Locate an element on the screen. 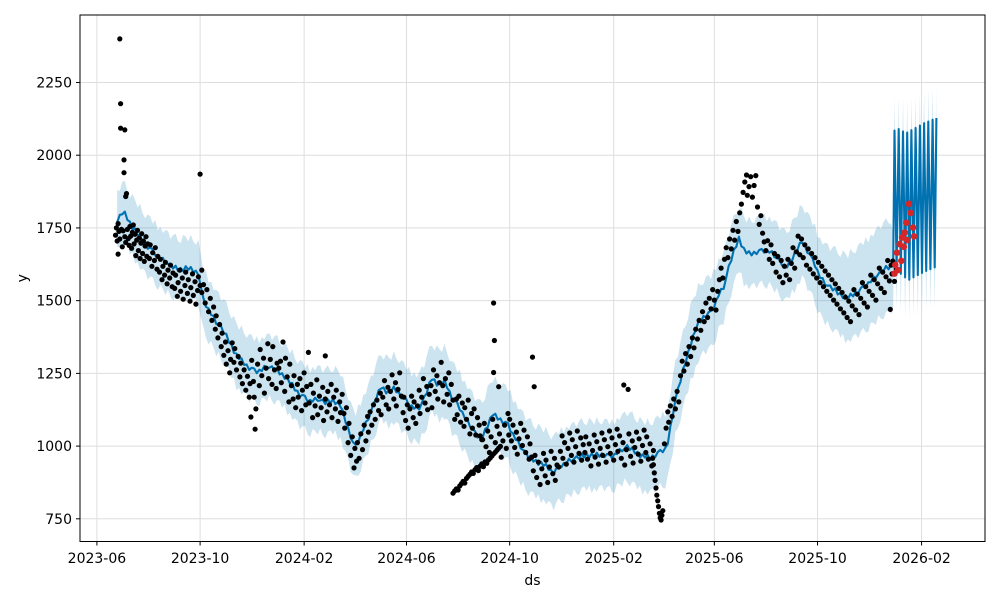 This screenshot has width=1000, height=604. y-axis-label: y is located at coordinates (23, 278).